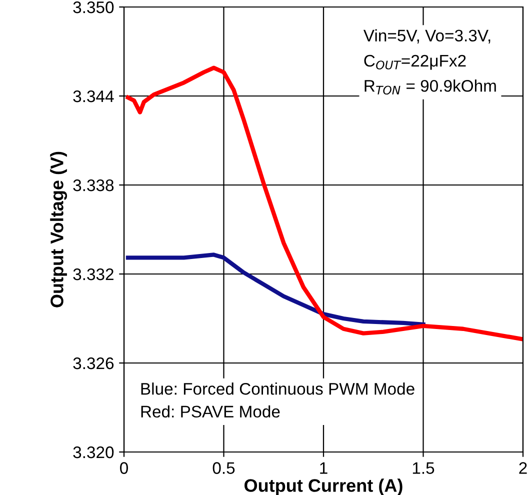 This screenshot has width=529, height=495. What do you see at coordinates (324, 468) in the screenshot?
I see `x-tick-label: 1` at bounding box center [324, 468].